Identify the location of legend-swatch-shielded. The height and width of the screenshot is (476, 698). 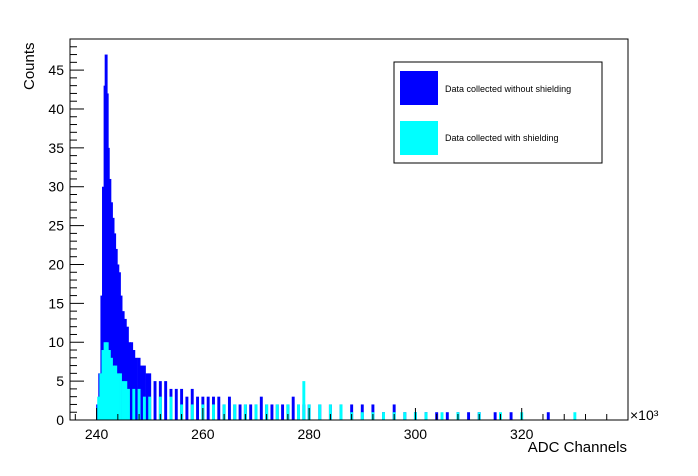
(419, 138).